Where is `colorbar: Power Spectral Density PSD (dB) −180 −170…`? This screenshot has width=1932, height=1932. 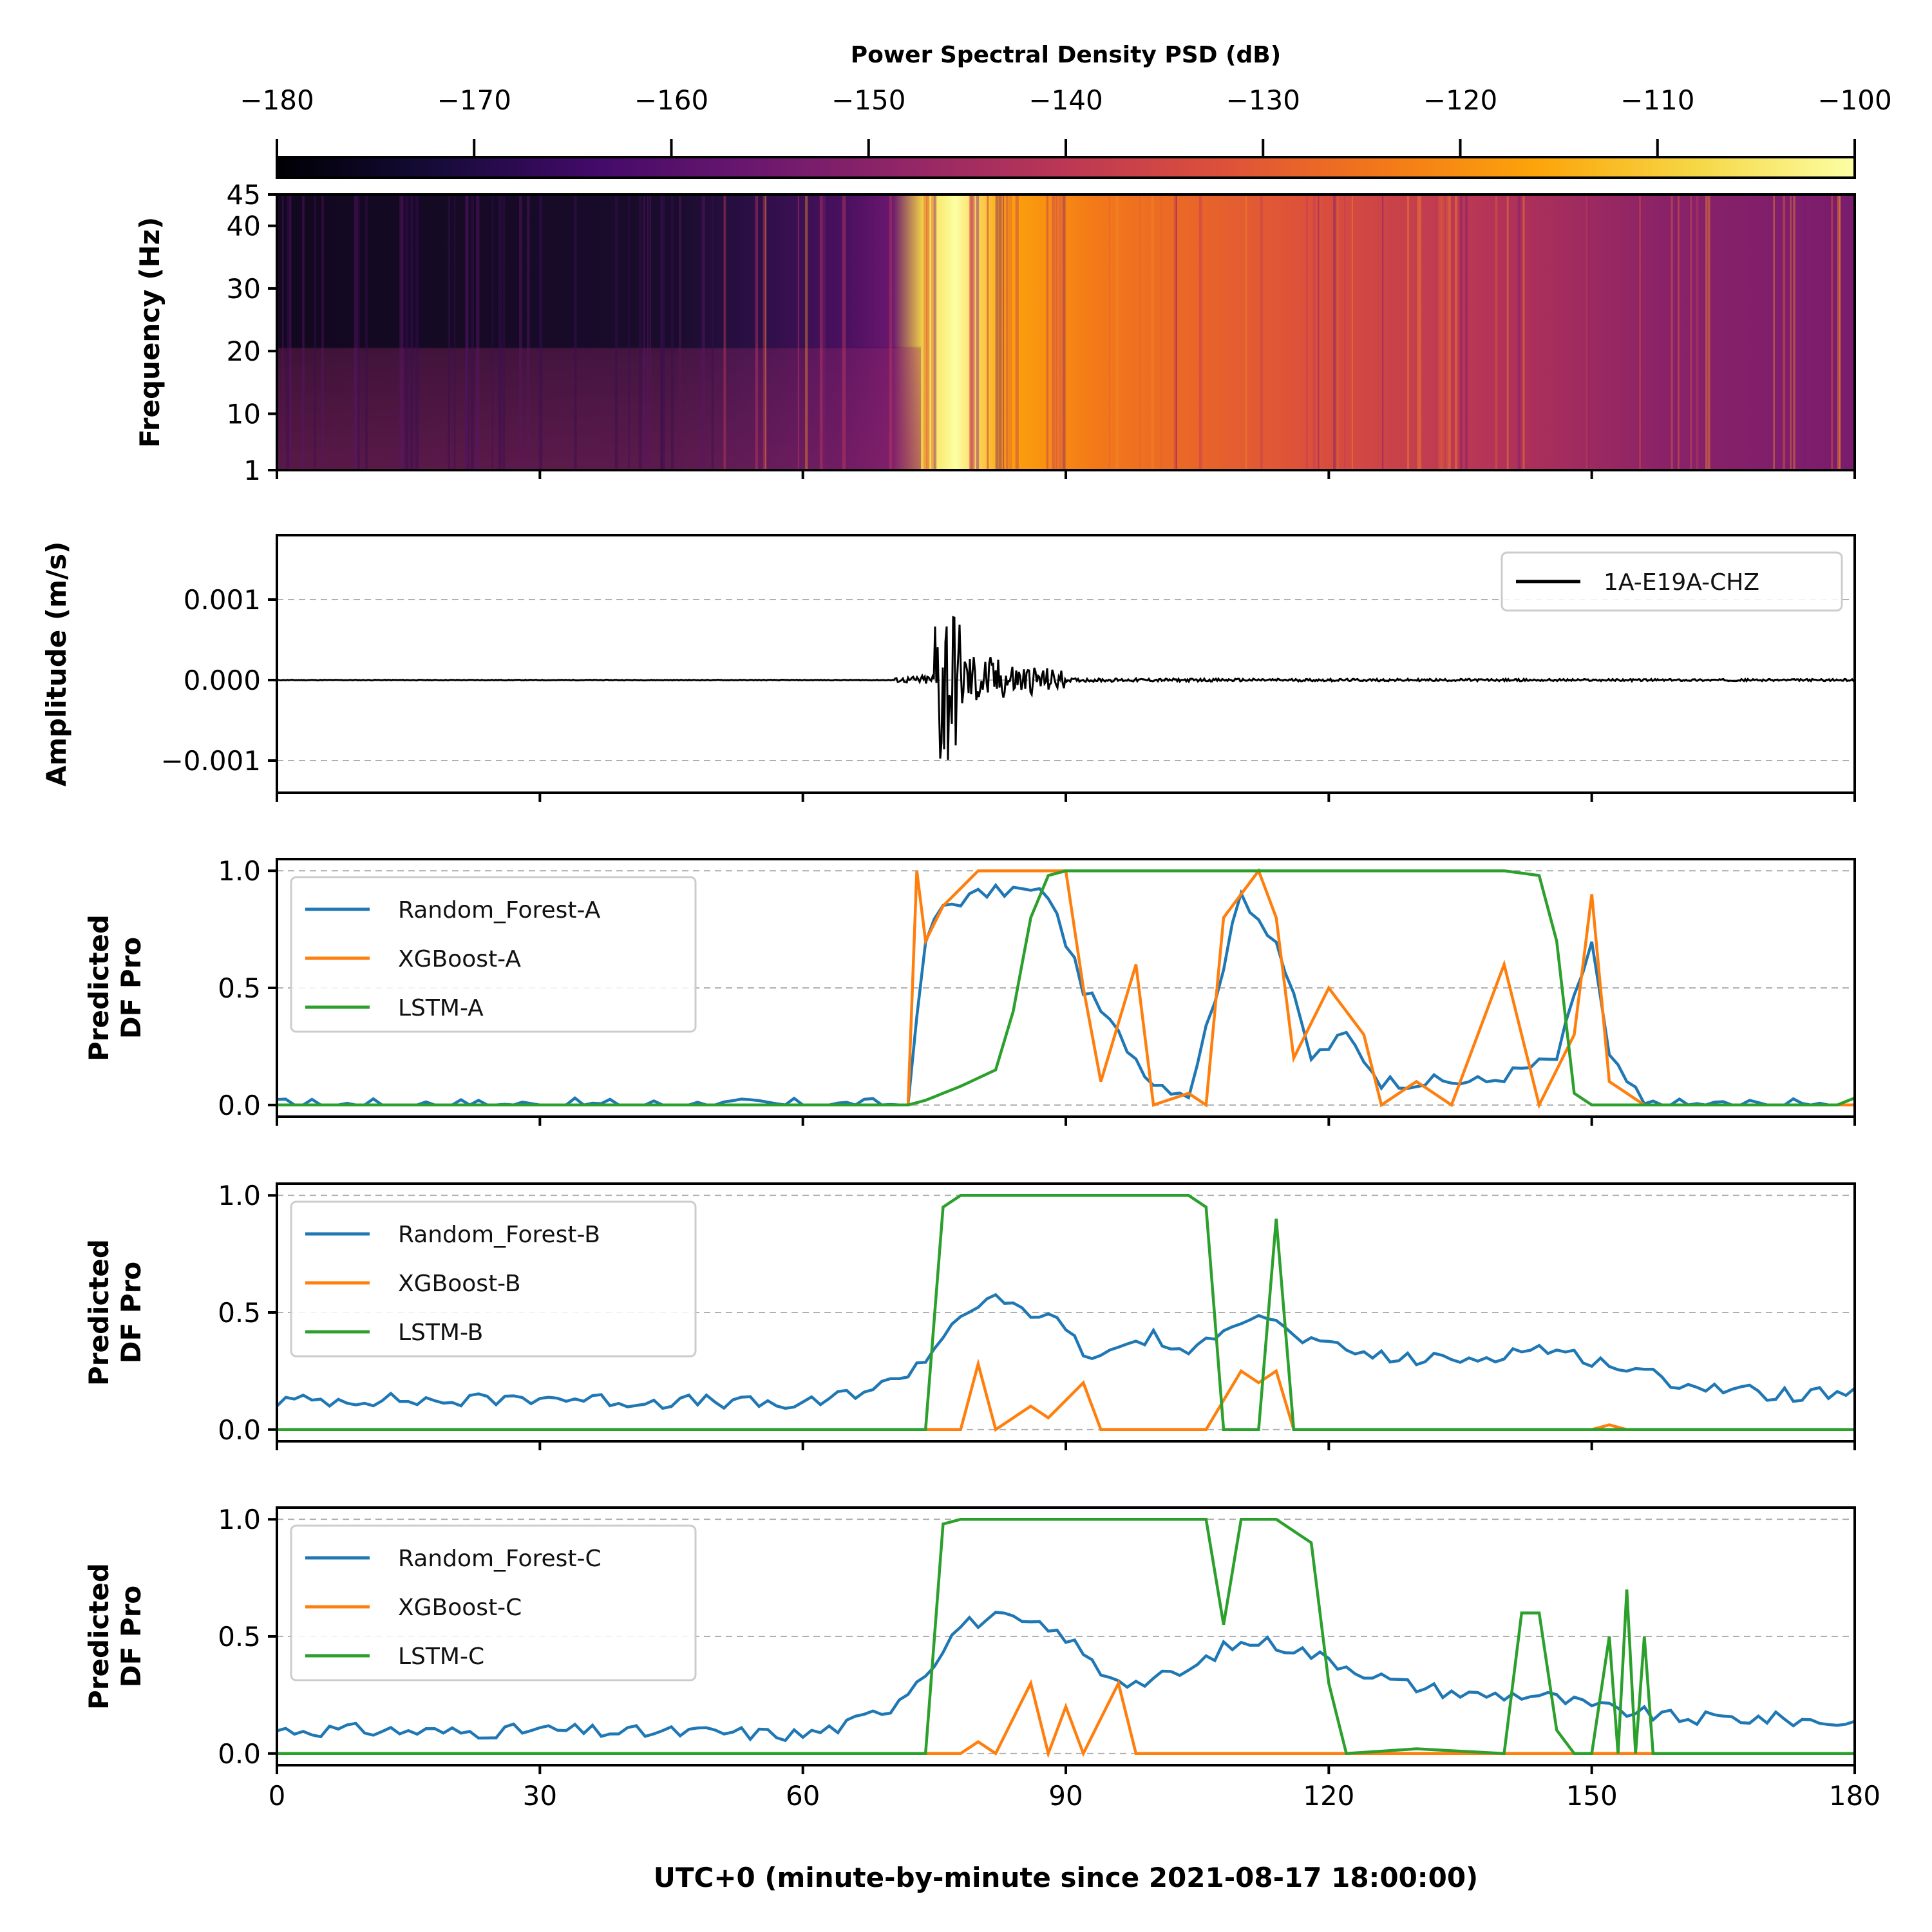 colorbar: Power Spectral Density PSD (dB) −180 −170… is located at coordinates (1066, 111).